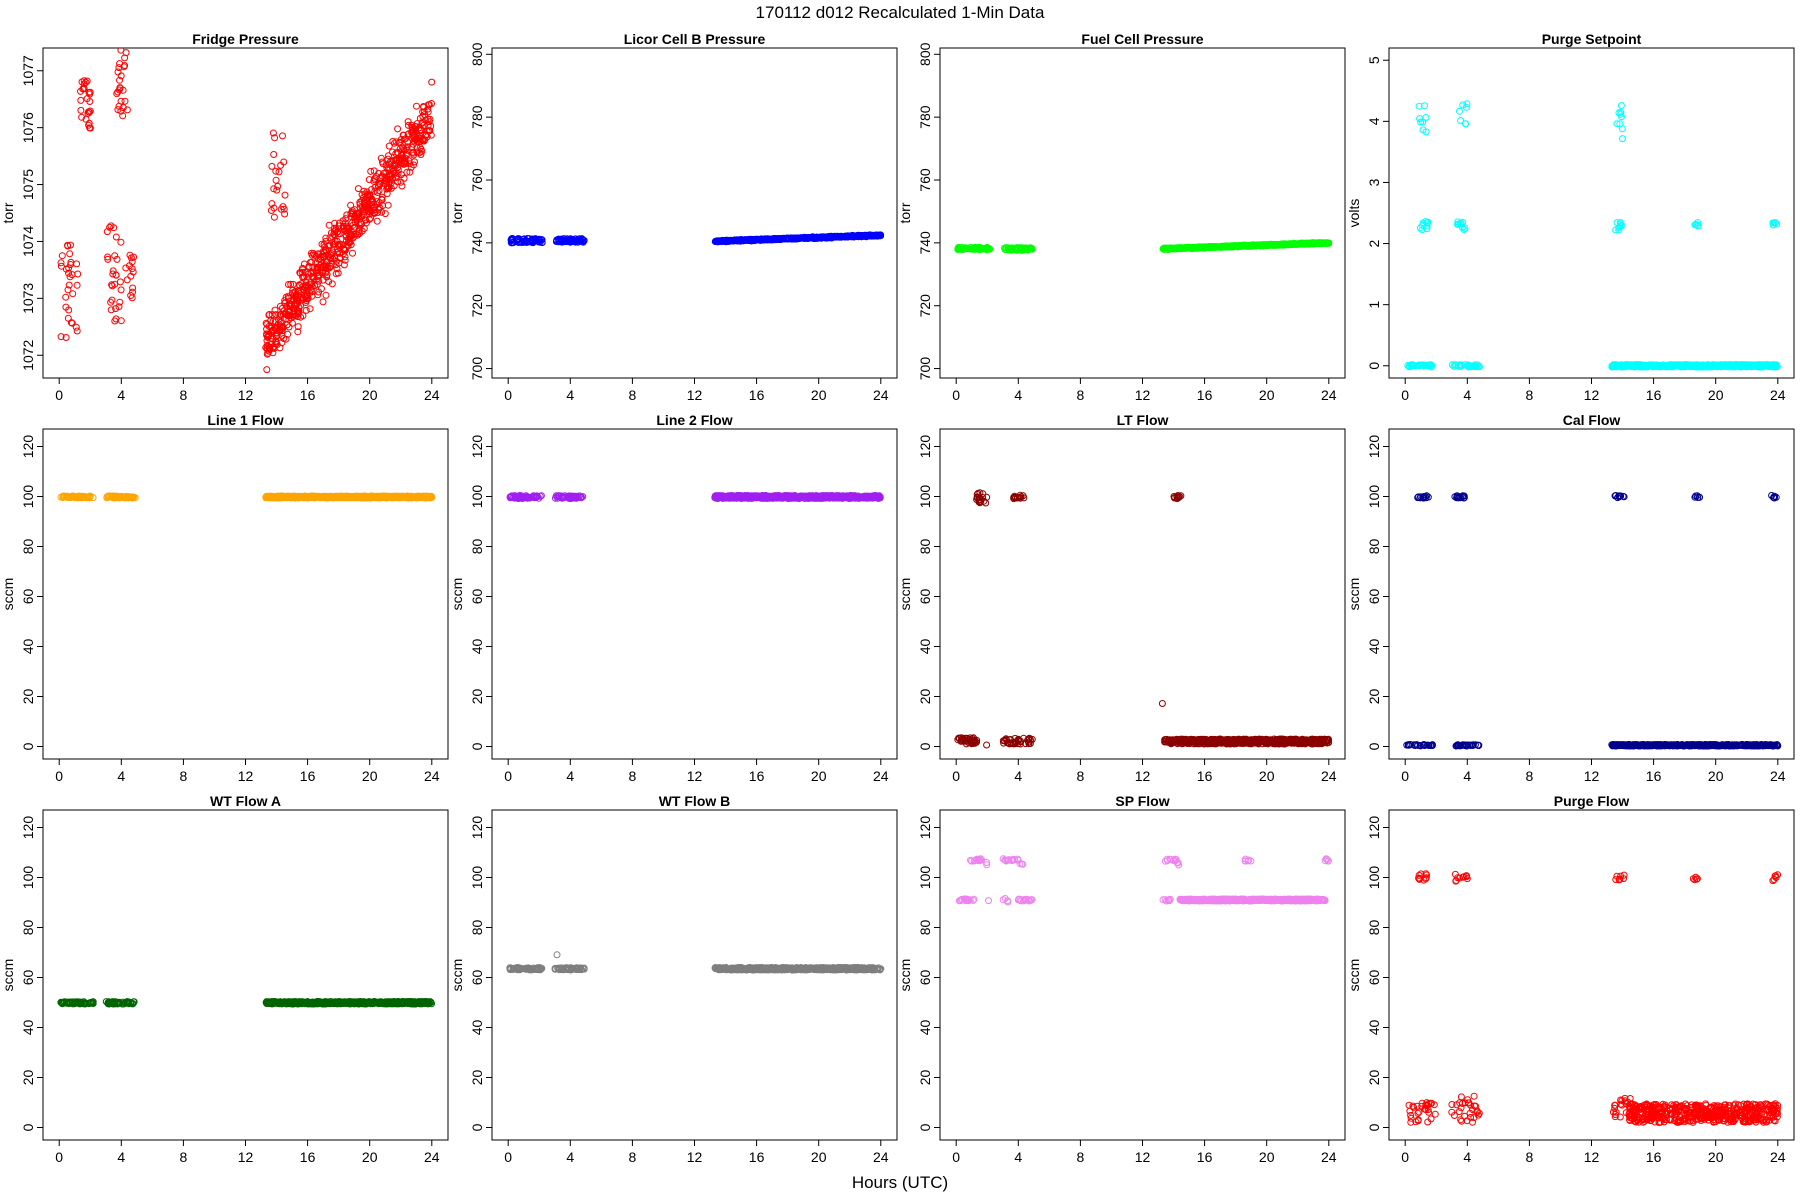 This screenshot has width=1800, height=1200. What do you see at coordinates (28, 547) in the screenshot?
I see `y-tick-label: 80` at bounding box center [28, 547].